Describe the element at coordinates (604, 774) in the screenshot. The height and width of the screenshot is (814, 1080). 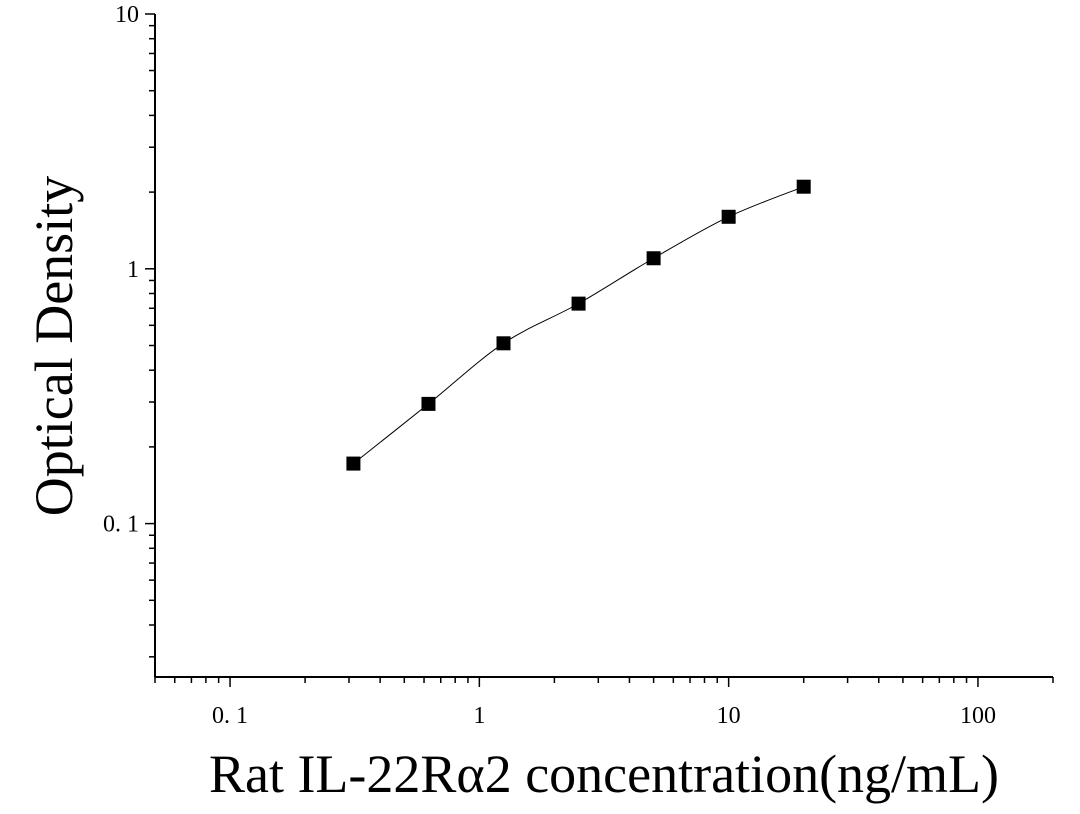
I see `x-axis-title: Rat IL-22Rα2 concentration(ng/mL)` at that location.